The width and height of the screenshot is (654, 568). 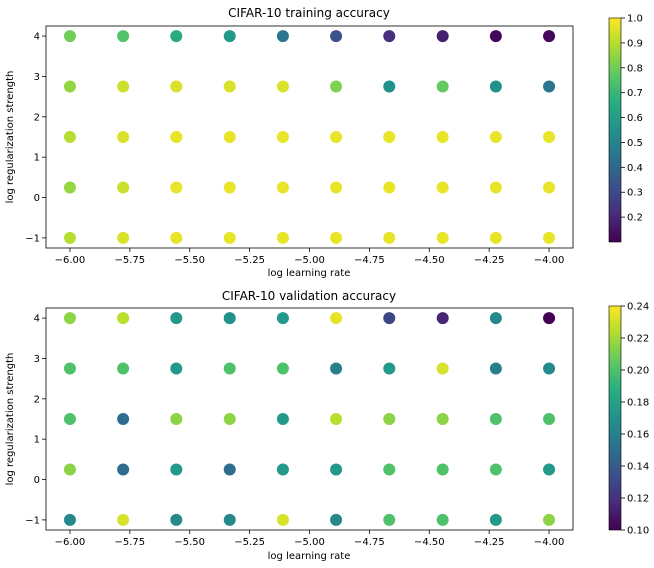 I want to click on colorbar-tick-label: 0.5, so click(x=635, y=143).